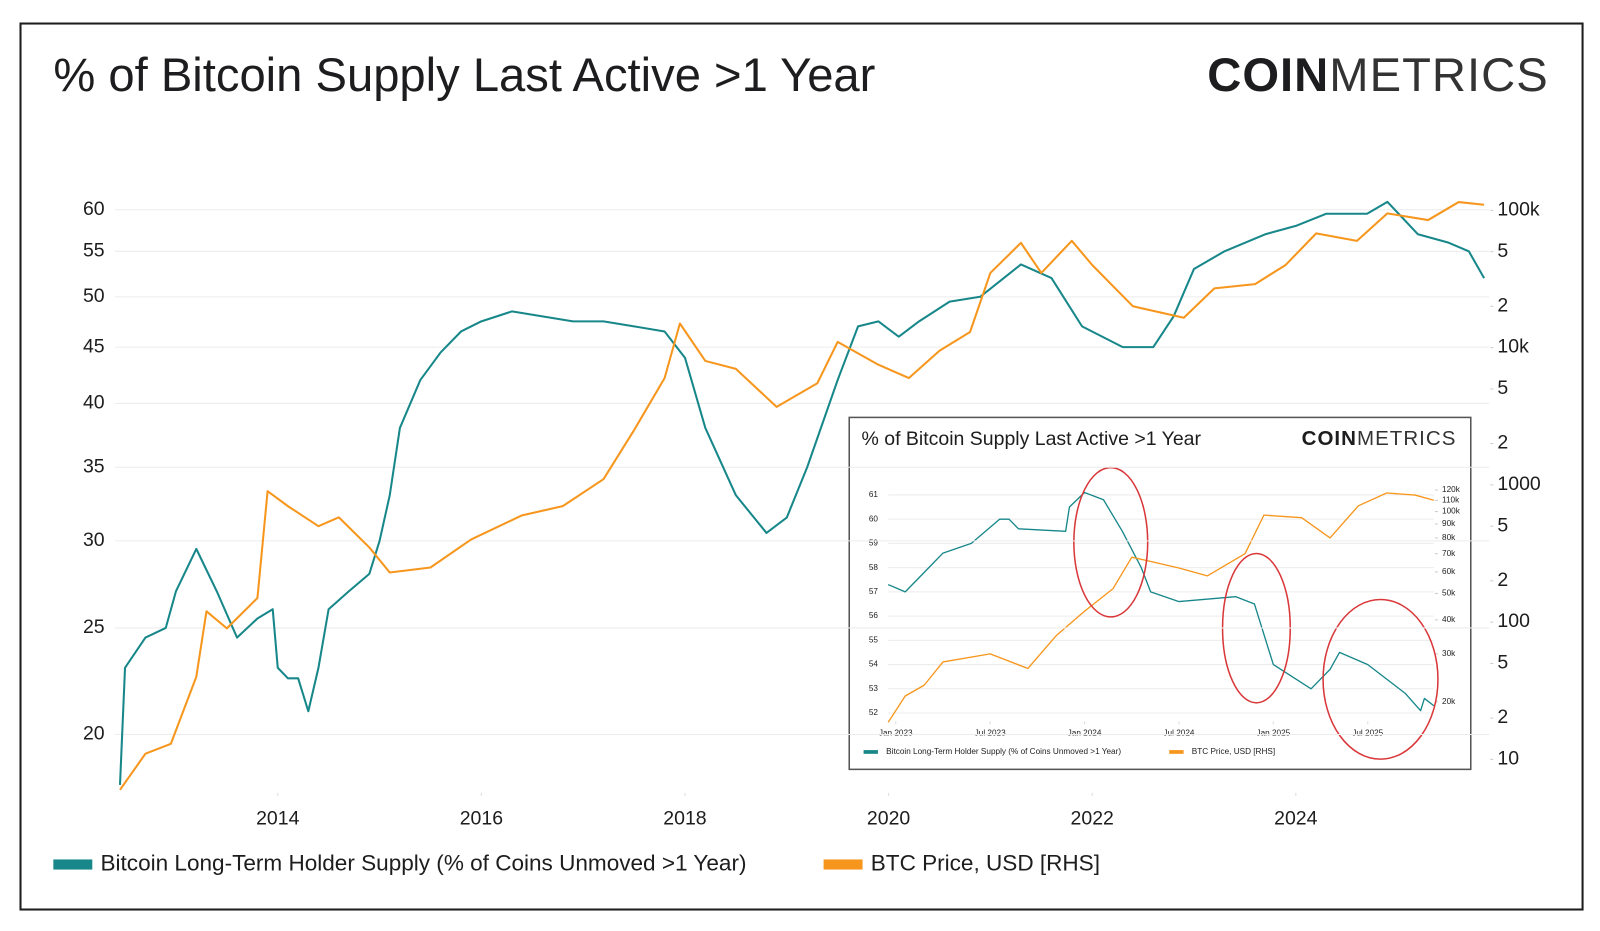 The width and height of the screenshot is (1600, 931). What do you see at coordinates (1085, 733) in the screenshot?
I see `x-tick-label: Jan 2024` at bounding box center [1085, 733].